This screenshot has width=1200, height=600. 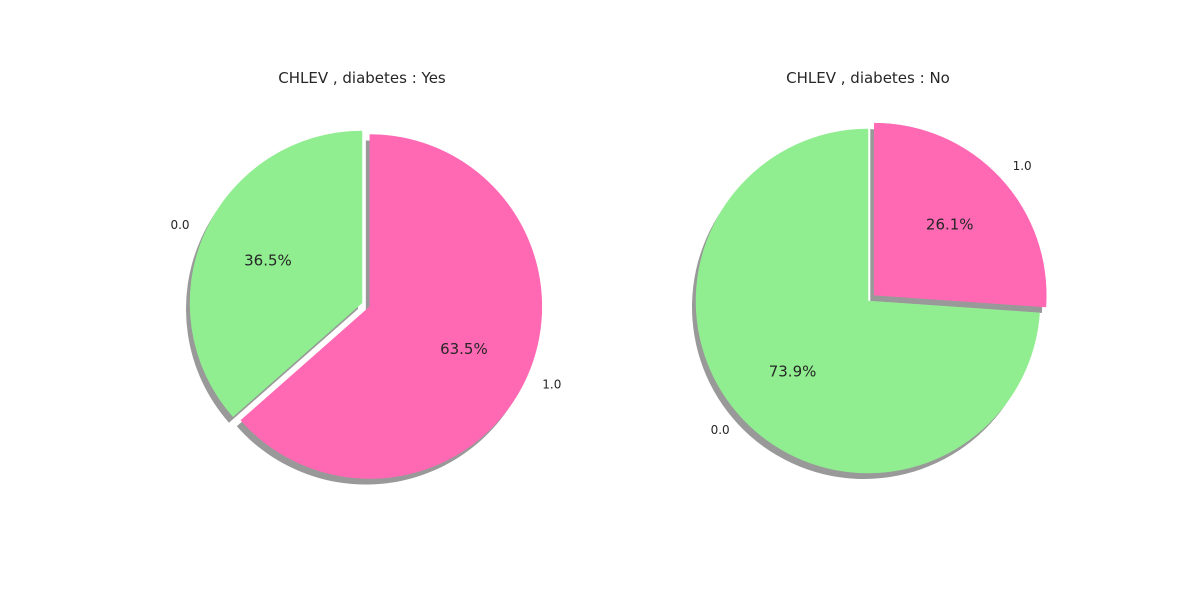 What do you see at coordinates (793, 371) in the screenshot?
I see `slice-percent-label: 73.9%` at bounding box center [793, 371].